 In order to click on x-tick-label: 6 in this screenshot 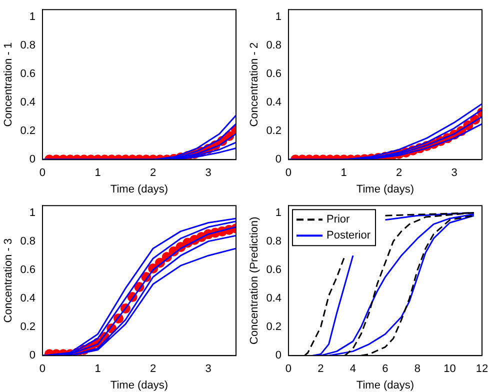, I will do `click(385, 369)`.